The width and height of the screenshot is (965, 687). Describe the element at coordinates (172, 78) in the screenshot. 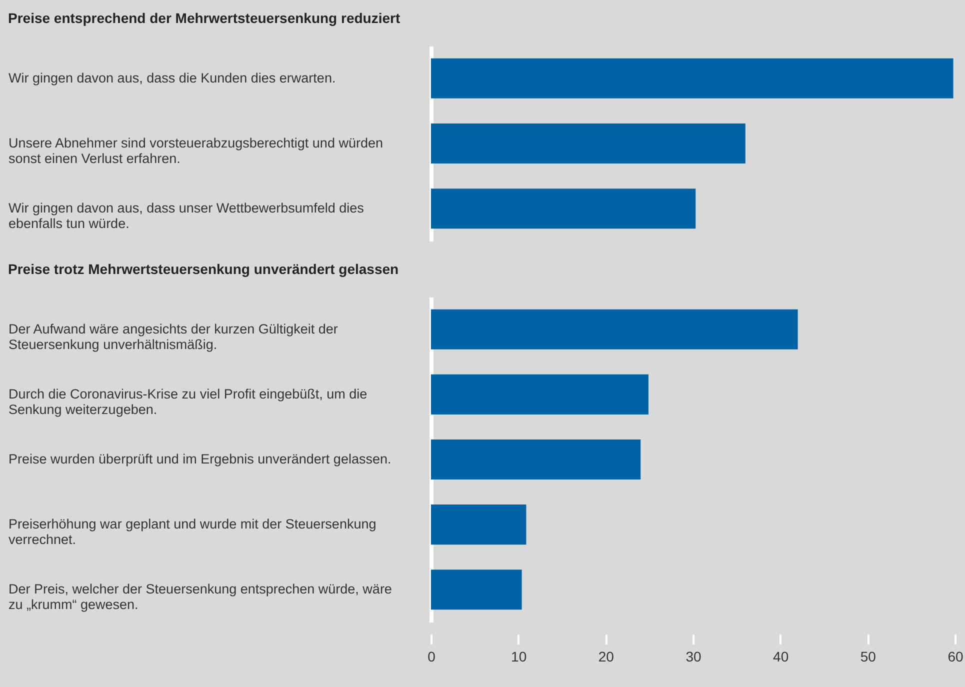

I see `y-tick-label: Wir gingen davon aus, dass die Kunden dies erwarten.` at that location.